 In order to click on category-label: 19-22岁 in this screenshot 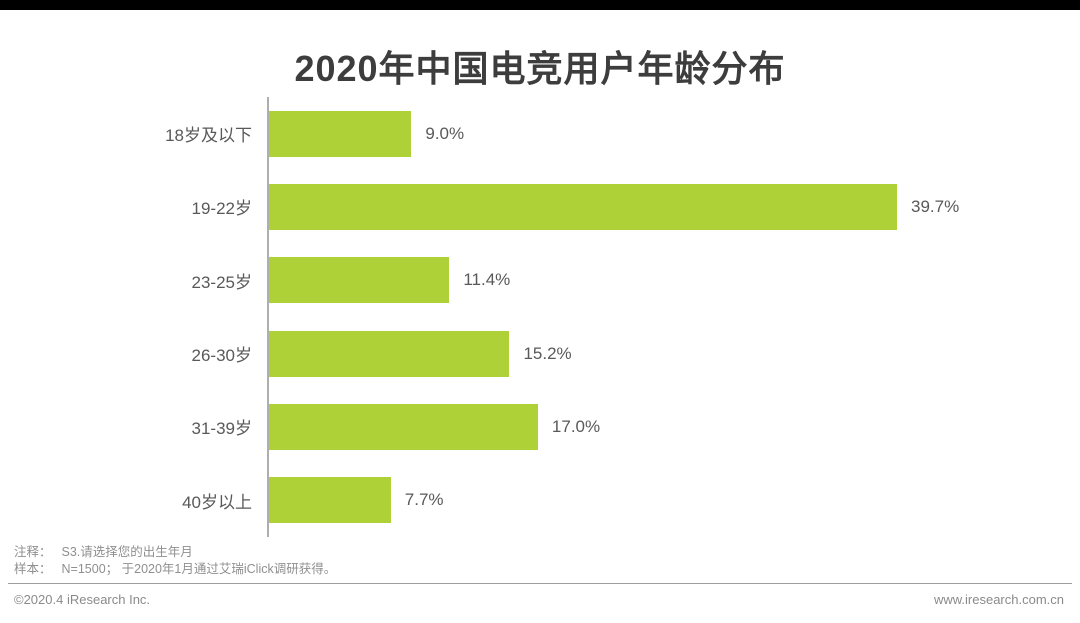, I will do `click(221, 209)`.